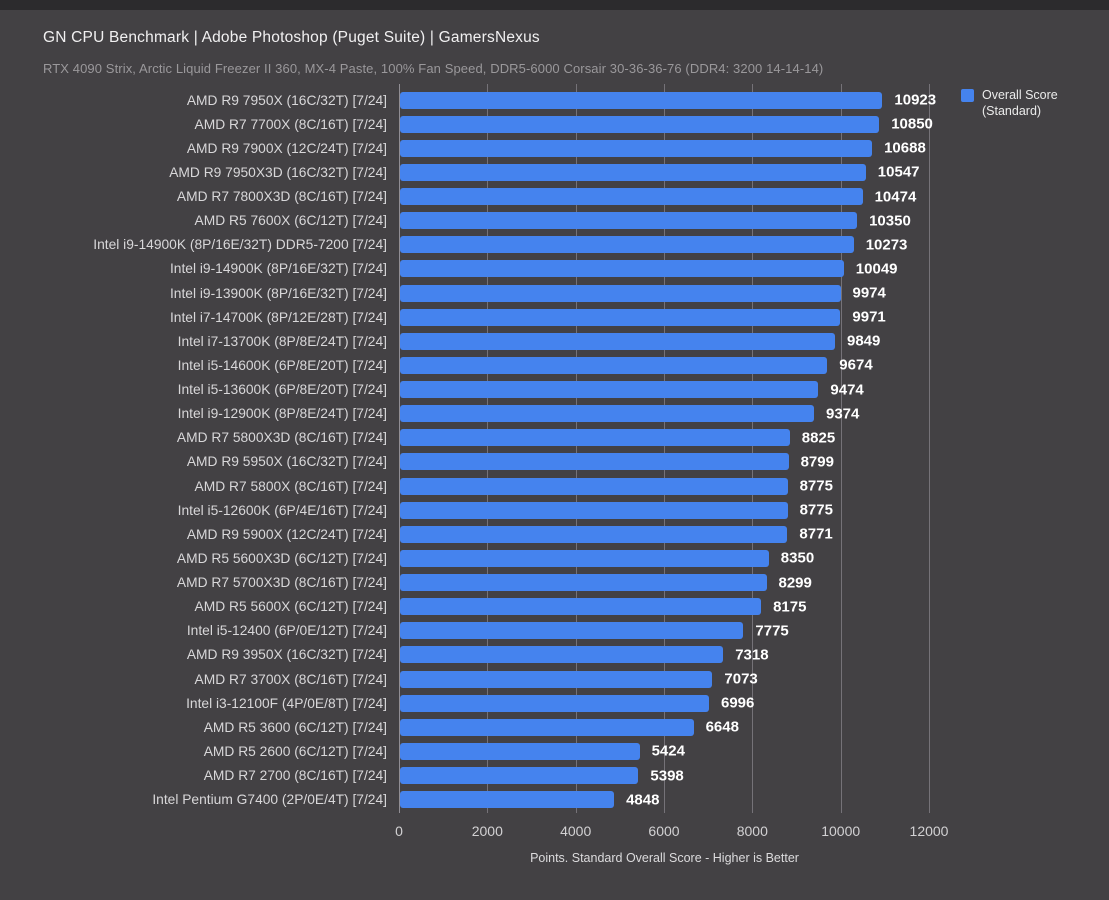  Describe the element at coordinates (967, 95) in the screenshot. I see `legend-swatch-icon` at that location.